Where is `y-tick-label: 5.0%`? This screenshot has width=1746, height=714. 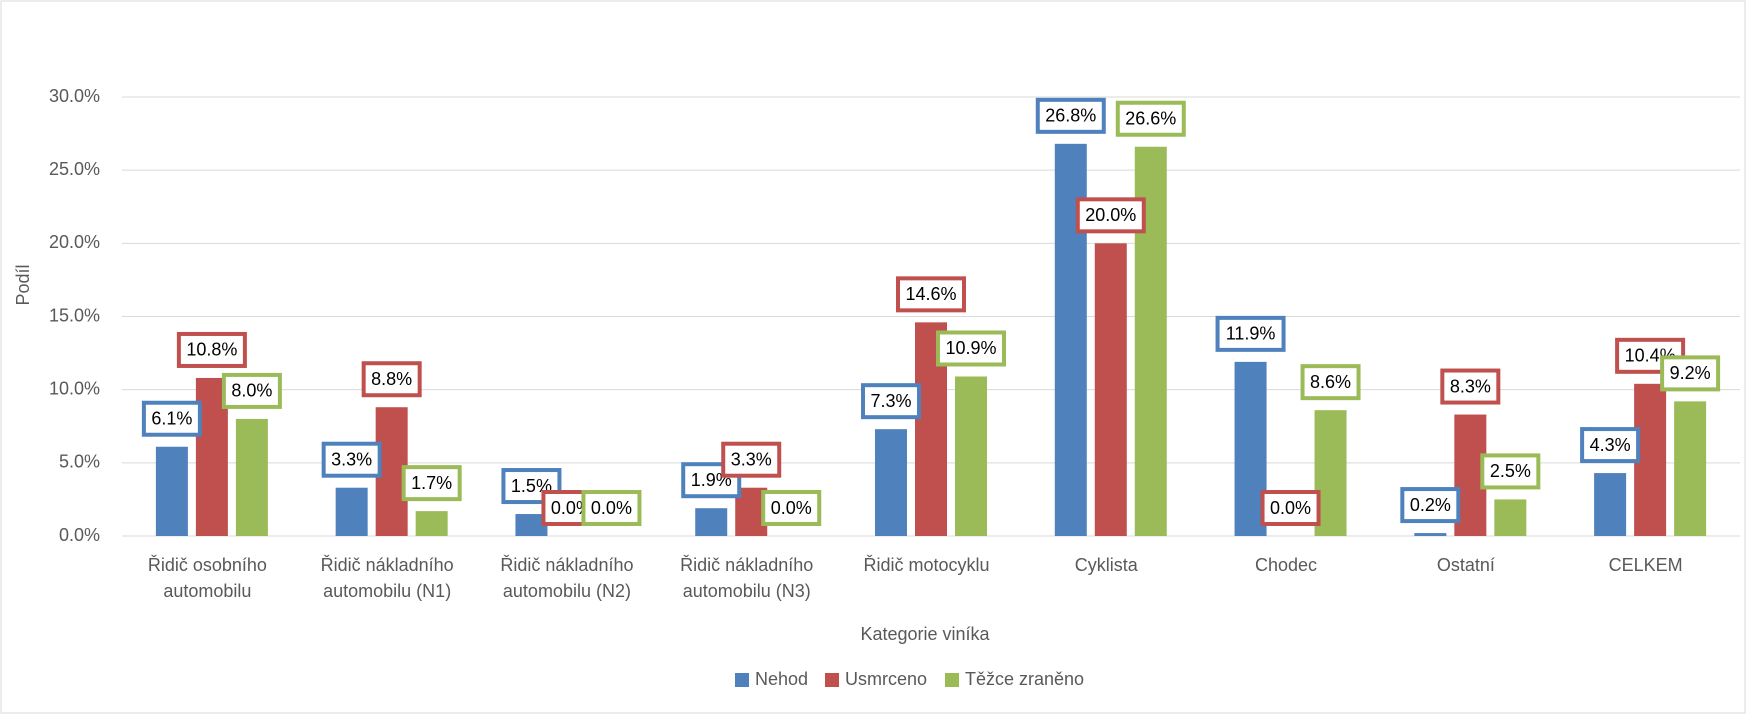 y-tick-label: 5.0% is located at coordinates (79, 462).